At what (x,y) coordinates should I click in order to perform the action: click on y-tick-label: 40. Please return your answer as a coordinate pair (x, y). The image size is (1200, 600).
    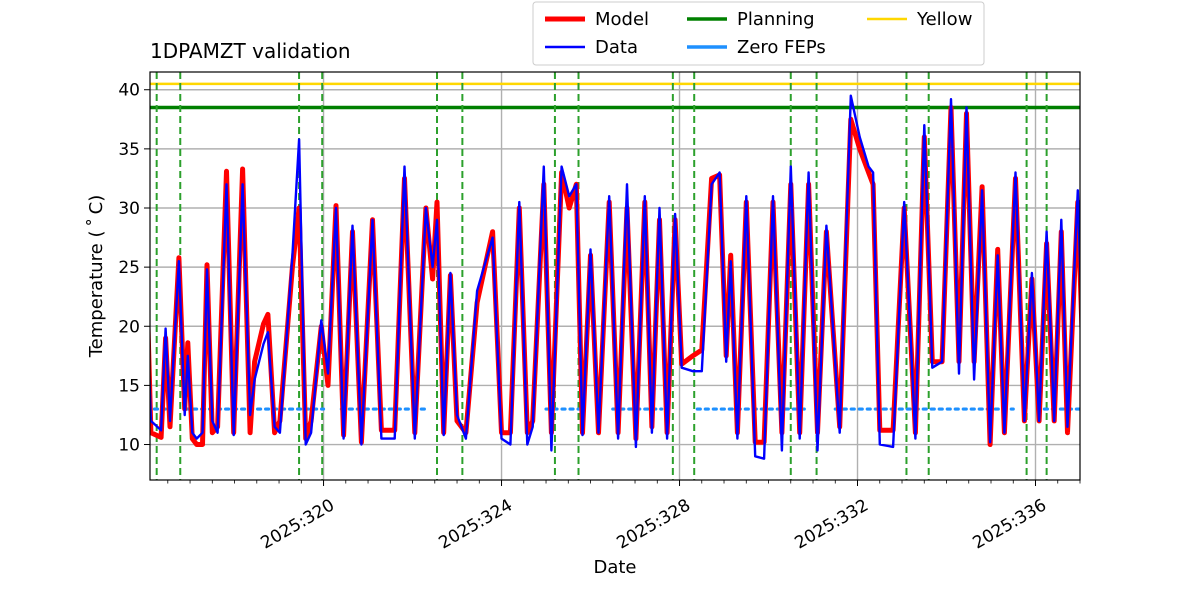
    Looking at the image, I should click on (129, 91).